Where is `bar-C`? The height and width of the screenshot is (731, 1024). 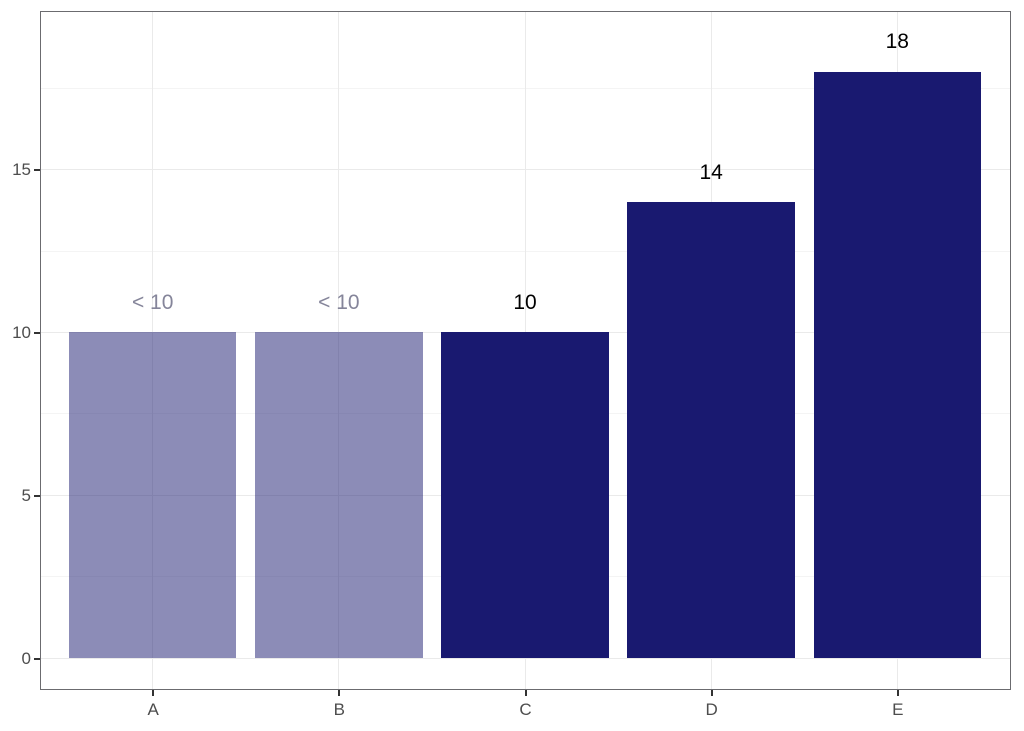 bar-C is located at coordinates (525, 495).